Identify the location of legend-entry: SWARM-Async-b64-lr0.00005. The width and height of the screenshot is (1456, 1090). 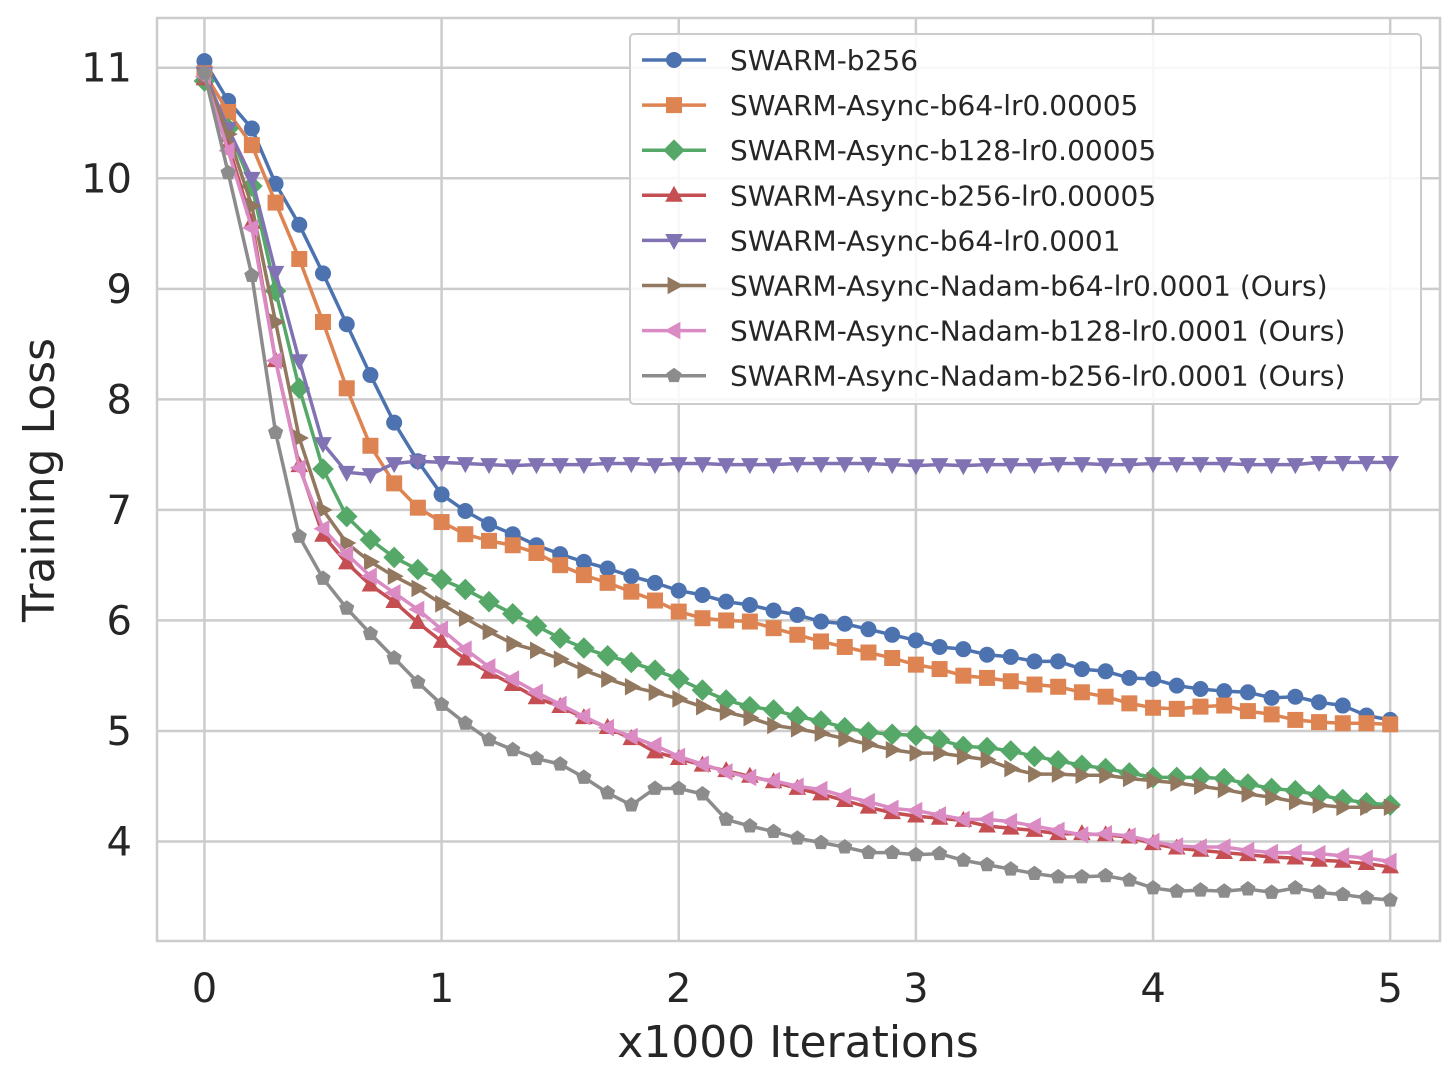
(890, 105).